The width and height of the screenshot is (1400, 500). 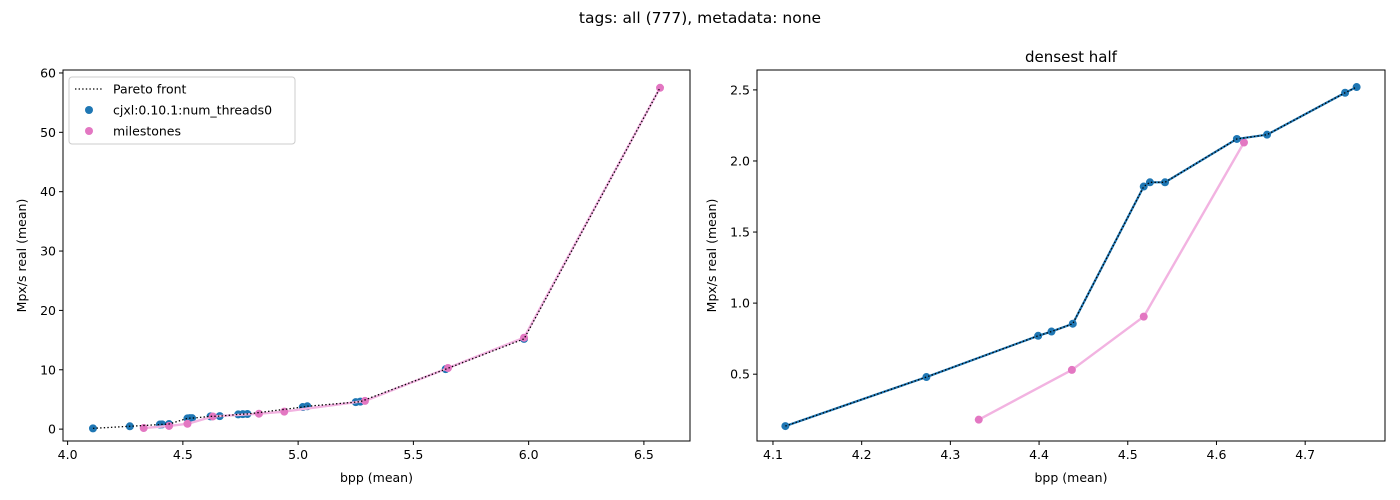 What do you see at coordinates (740, 374) in the screenshot?
I see `y-tick-label: 0.5` at bounding box center [740, 374].